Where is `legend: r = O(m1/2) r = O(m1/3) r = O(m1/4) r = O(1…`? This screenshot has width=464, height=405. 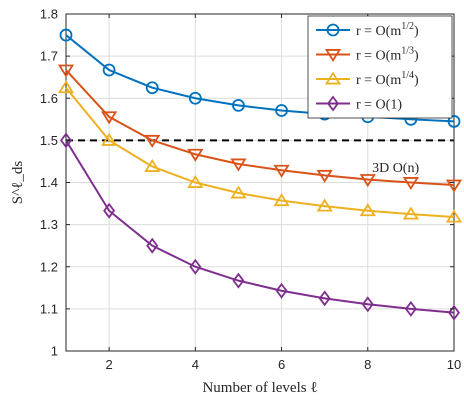 legend: r = O(m1/2) r = O(m1/3) r = O(m1/4) r = O(1… is located at coordinates (380, 67).